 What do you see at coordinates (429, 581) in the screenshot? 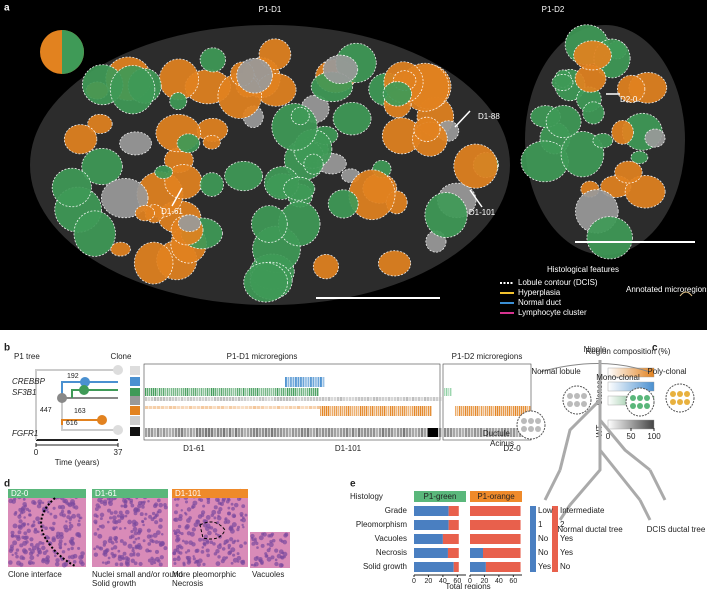
I see `x-tick-label: 20` at bounding box center [429, 581].